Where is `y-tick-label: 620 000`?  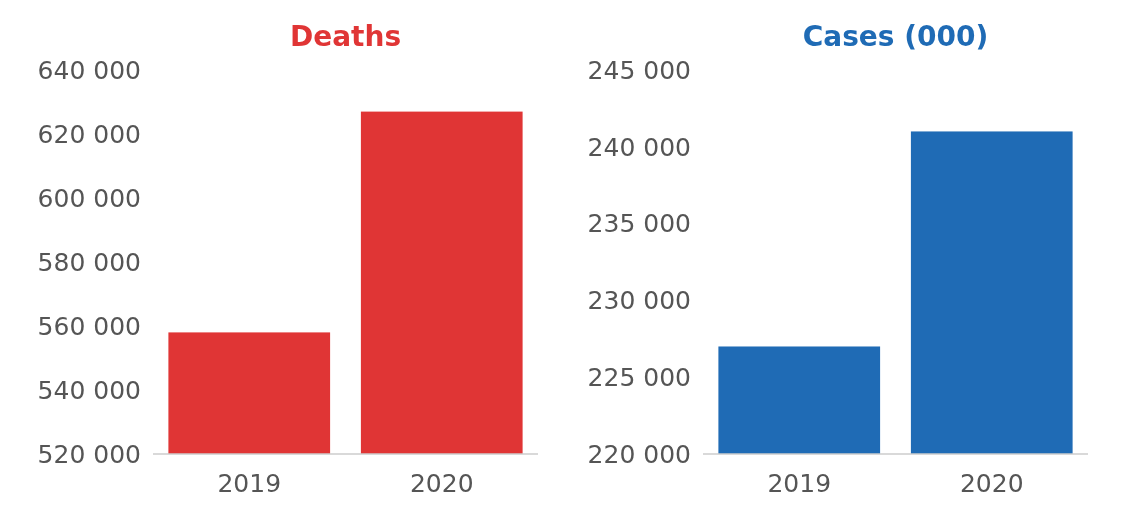
y-tick-label: 620 000 is located at coordinates (89, 134).